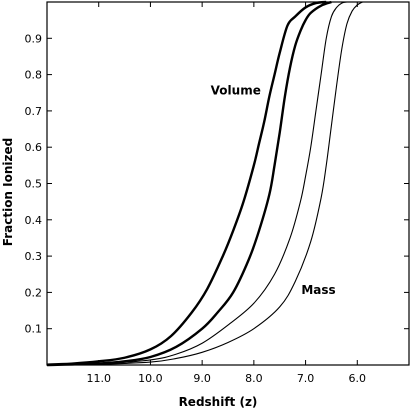 This screenshot has height=414, width=412. What do you see at coordinates (34, 329) in the screenshot?
I see `y-tick-label: 0.1` at bounding box center [34, 329].